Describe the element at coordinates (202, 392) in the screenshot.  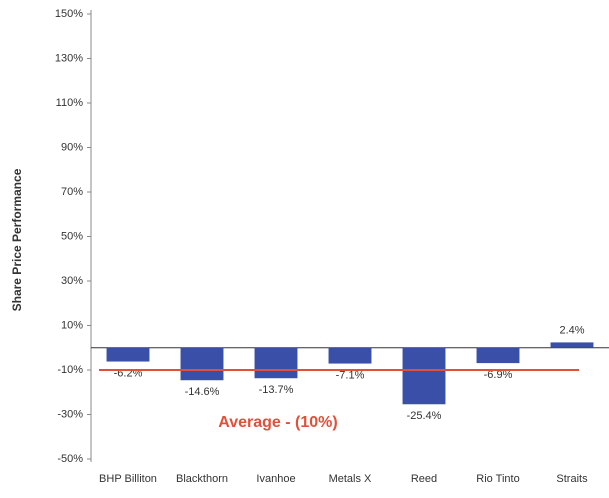
I see `value-label: -14.6%` at that location.